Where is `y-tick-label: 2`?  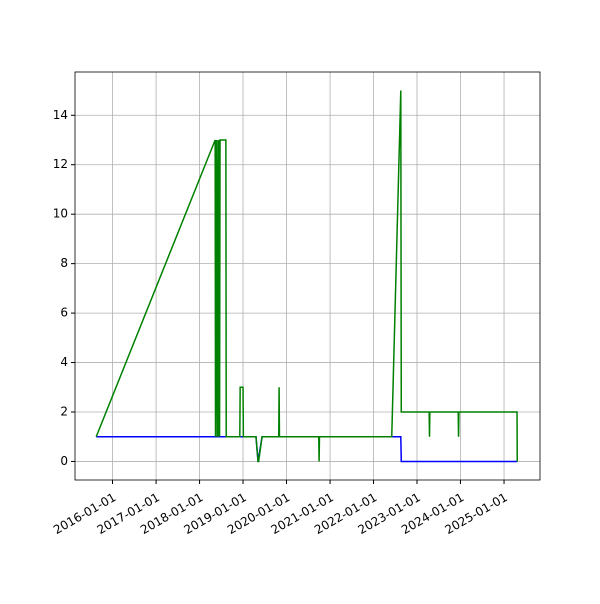 y-tick-label: 2 is located at coordinates (64, 412).